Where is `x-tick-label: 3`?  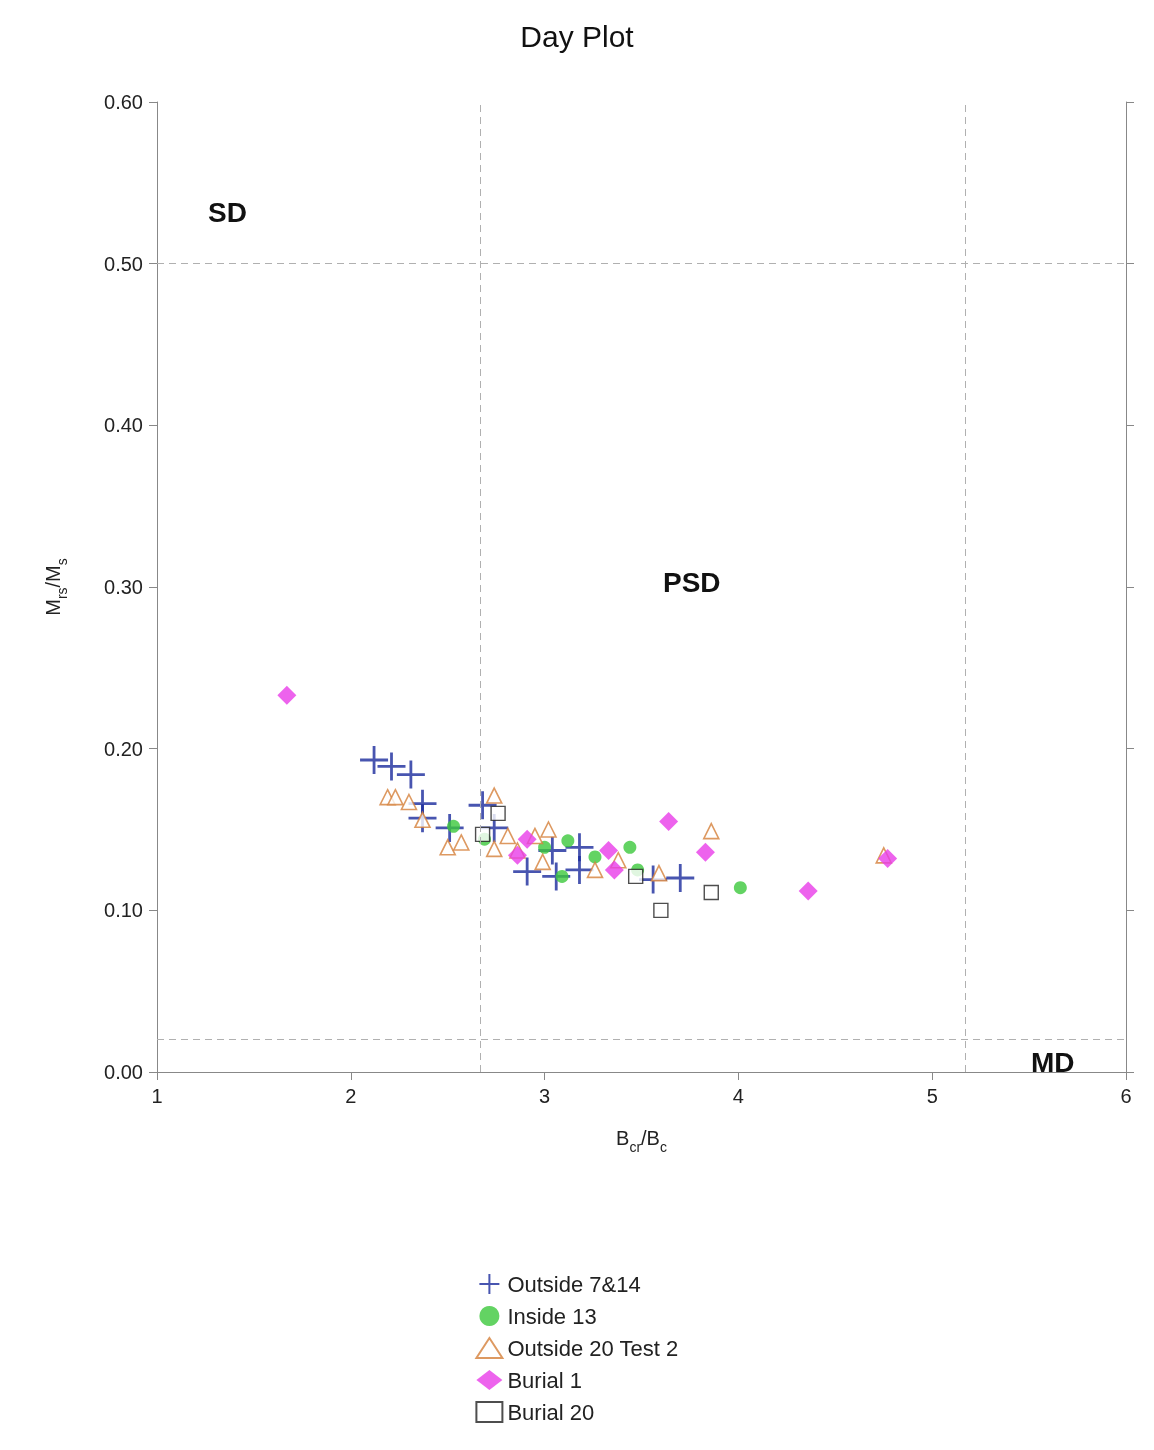 x-tick-label: 3 is located at coordinates (545, 1096).